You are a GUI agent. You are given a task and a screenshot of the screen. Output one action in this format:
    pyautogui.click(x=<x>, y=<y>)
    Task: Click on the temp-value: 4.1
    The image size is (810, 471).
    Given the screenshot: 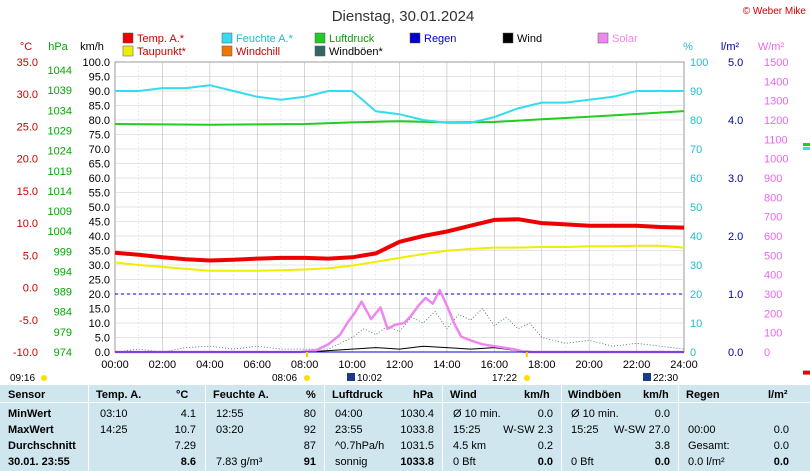 What is the action you would take?
    pyautogui.click(x=188, y=414)
    